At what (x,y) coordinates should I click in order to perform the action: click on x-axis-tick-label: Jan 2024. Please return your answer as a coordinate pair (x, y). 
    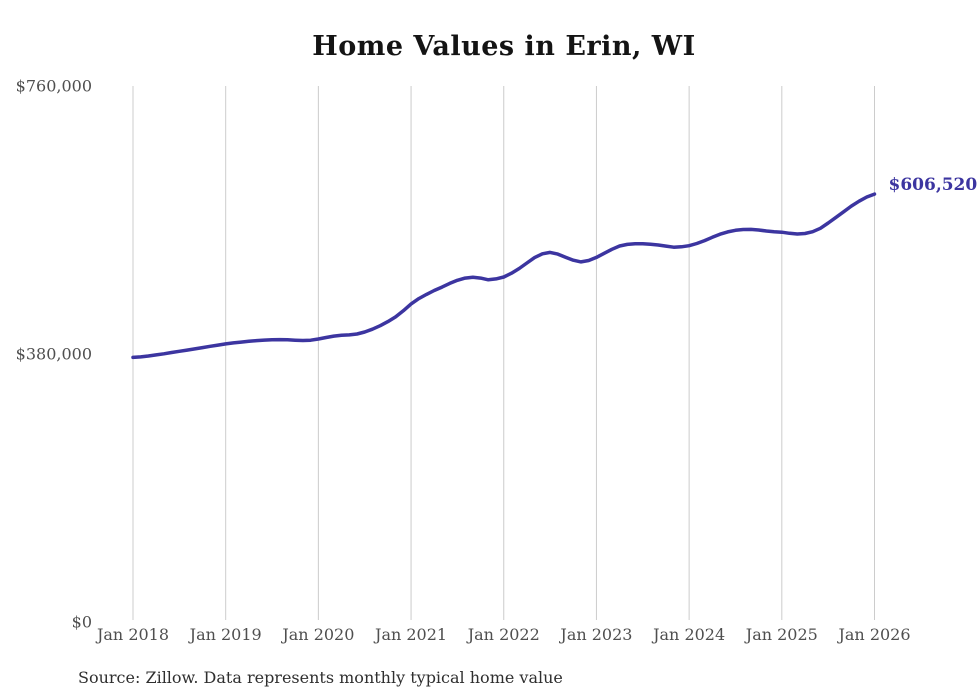
    Looking at the image, I should click on (689, 634).